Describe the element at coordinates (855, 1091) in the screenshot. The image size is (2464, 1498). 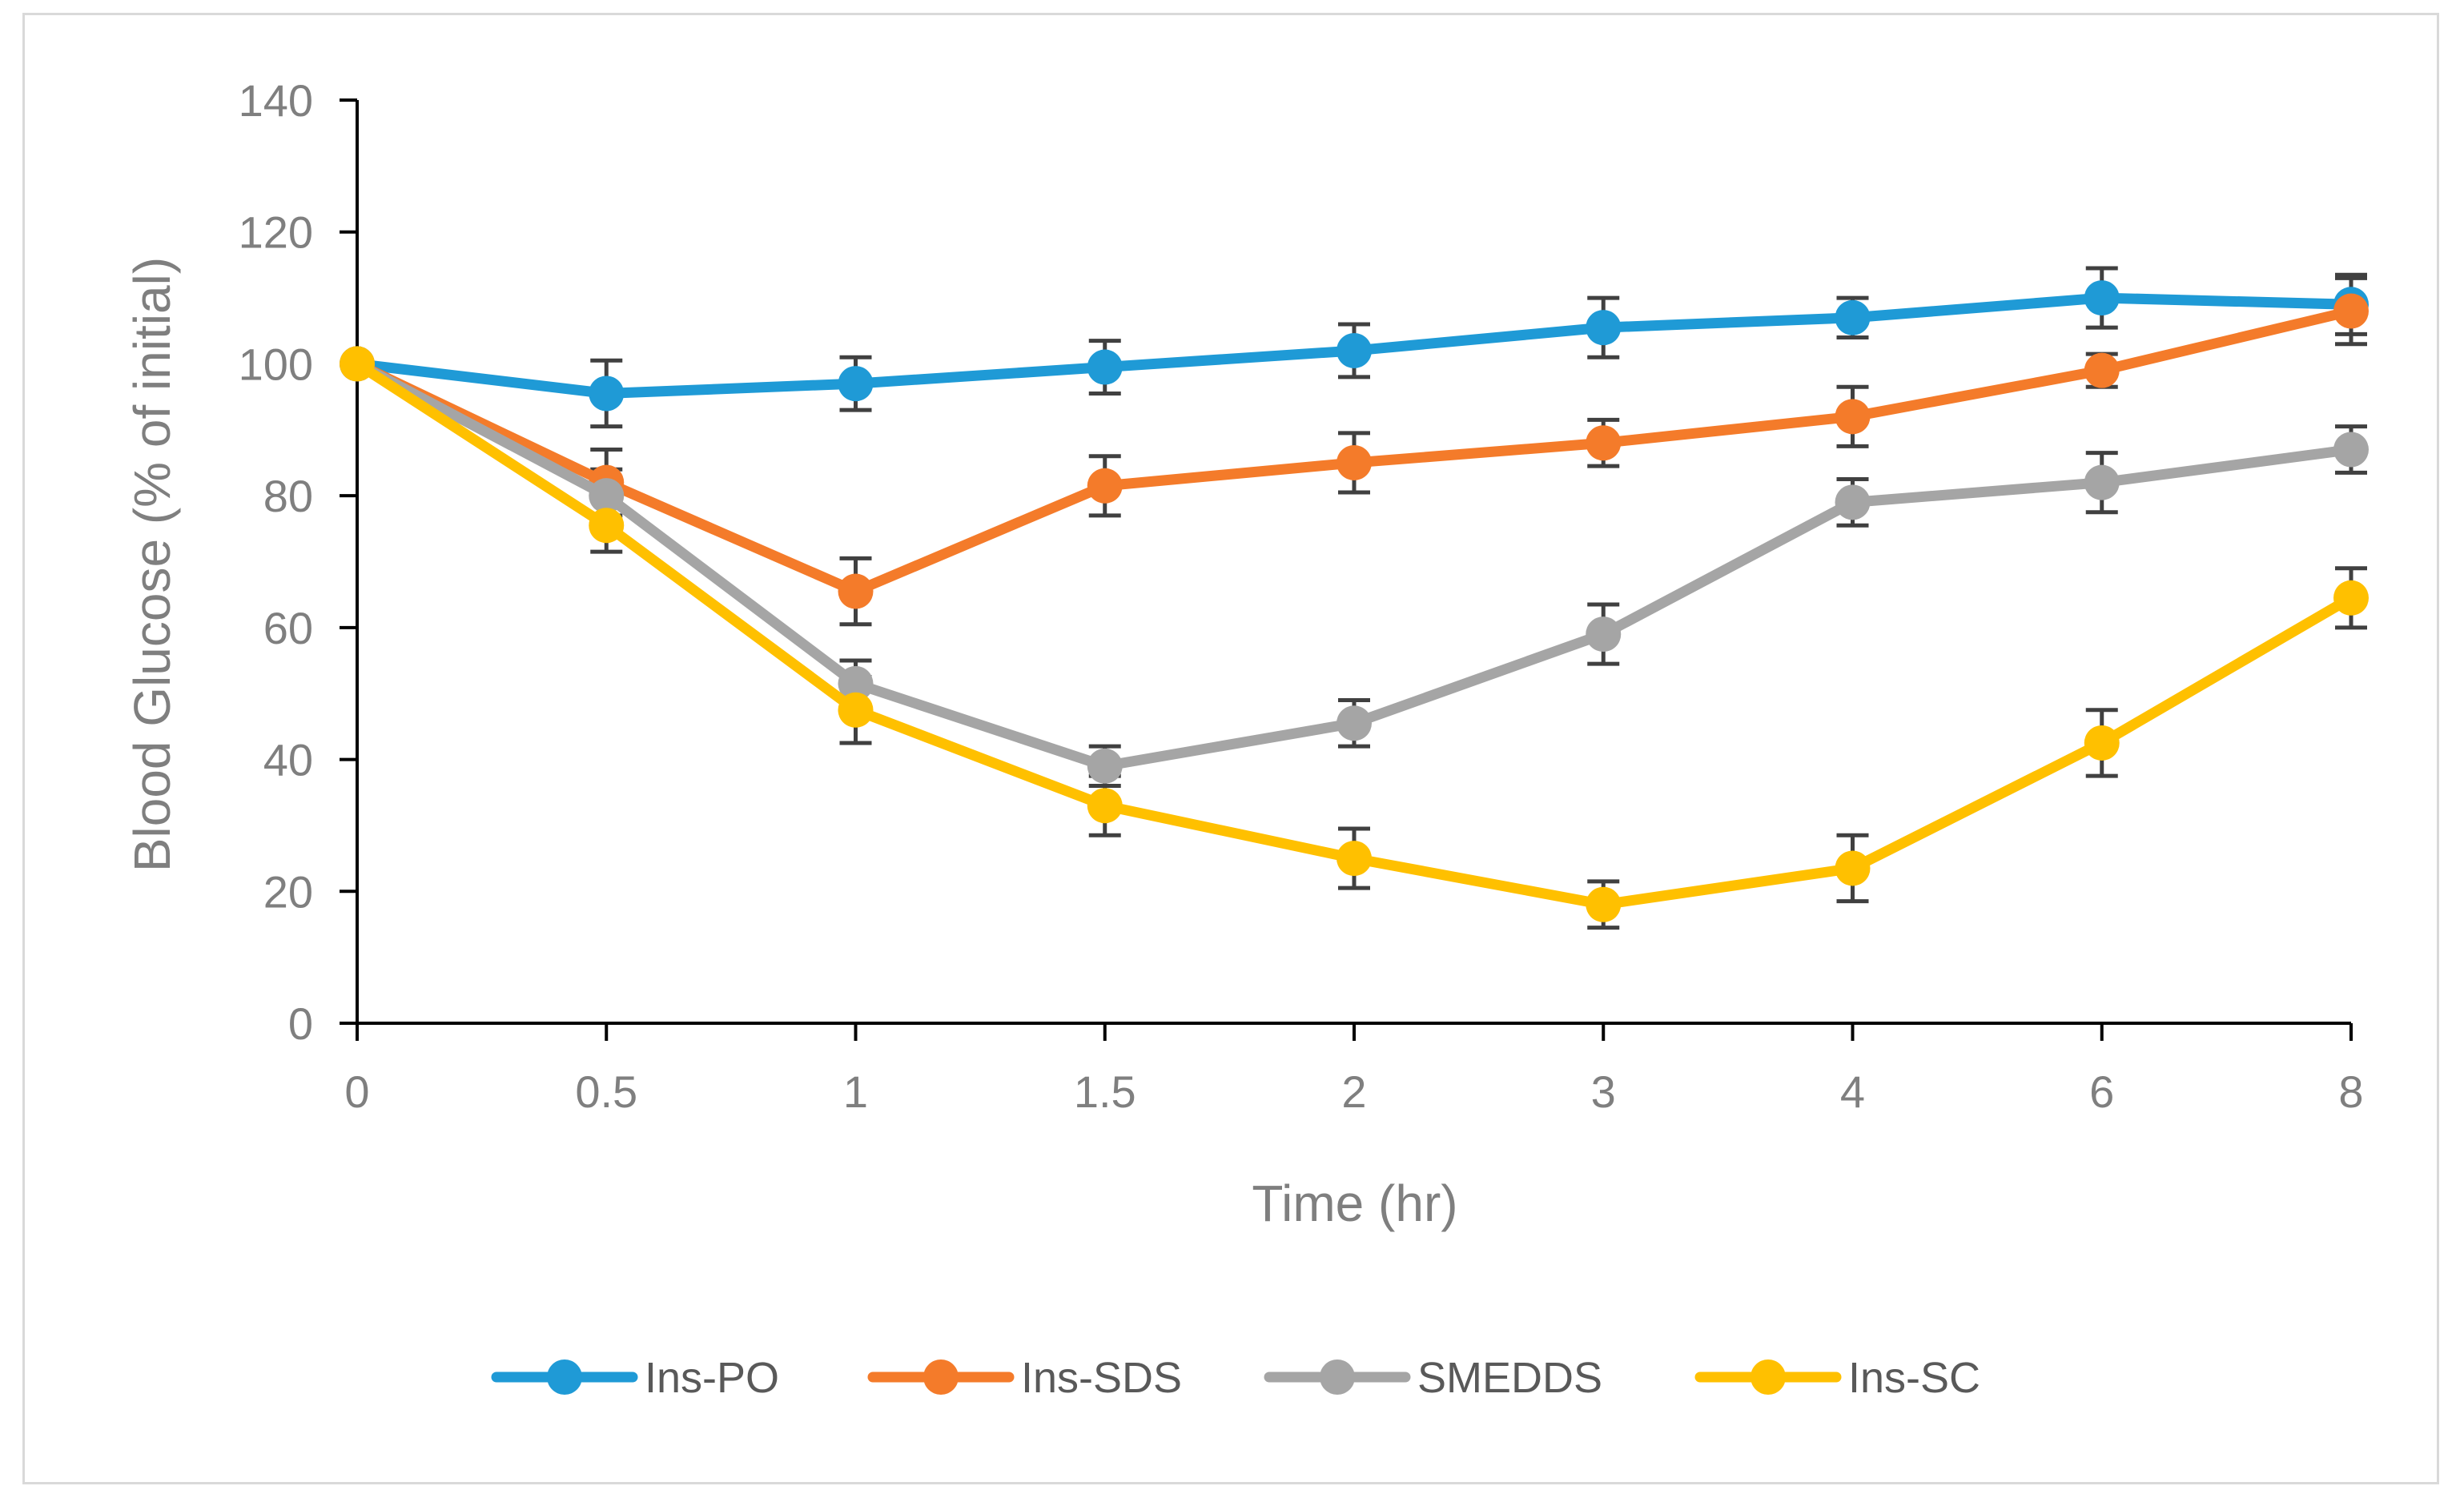
I see `x-tick-label: 1` at that location.